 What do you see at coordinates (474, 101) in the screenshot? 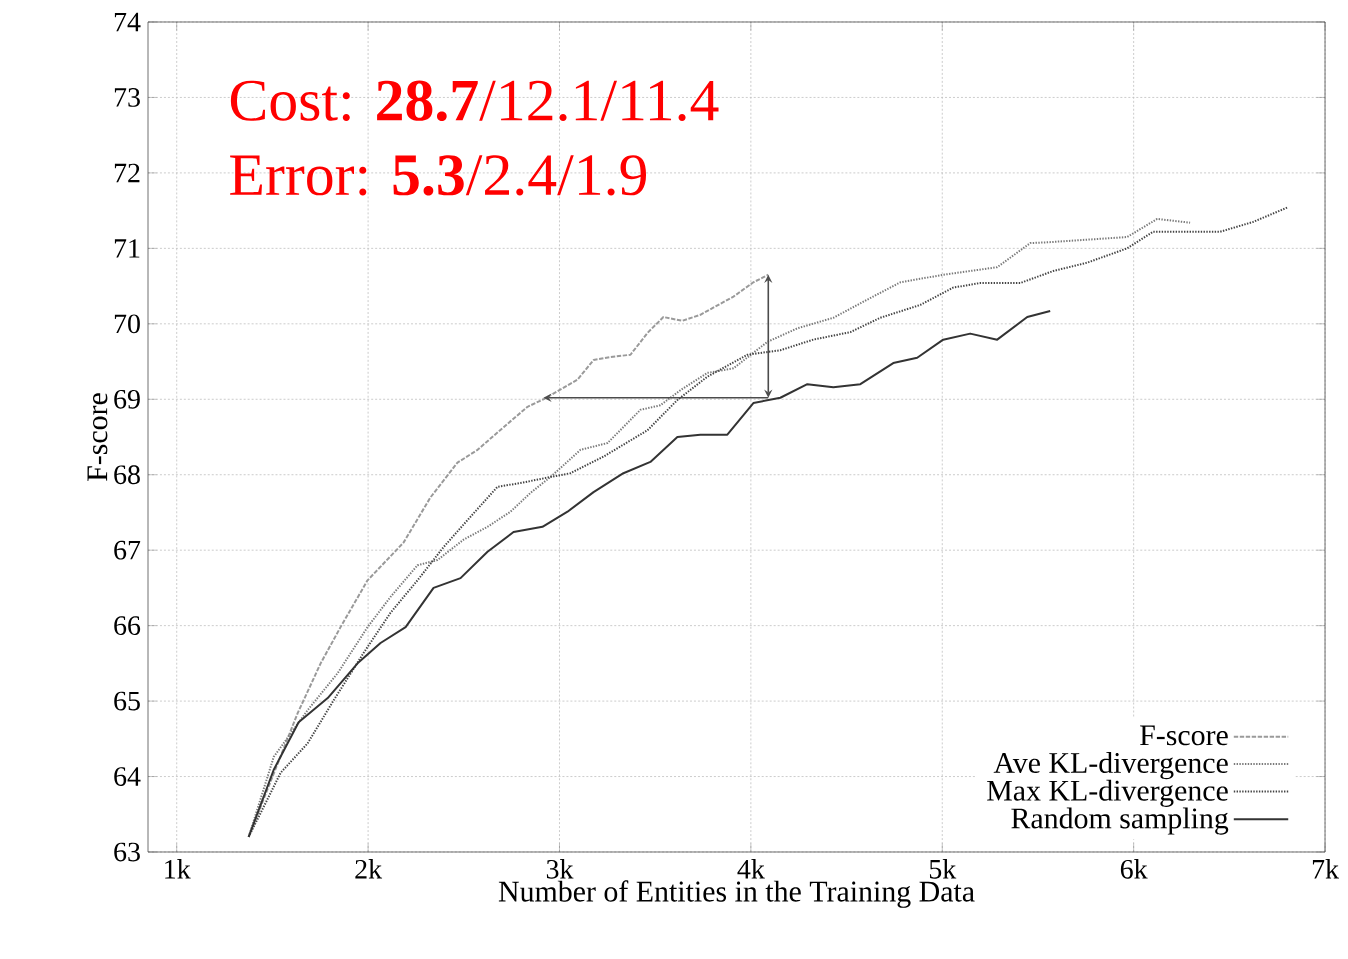
I see `annotation: Cost: 28.7/12.1/11.4` at bounding box center [474, 101].